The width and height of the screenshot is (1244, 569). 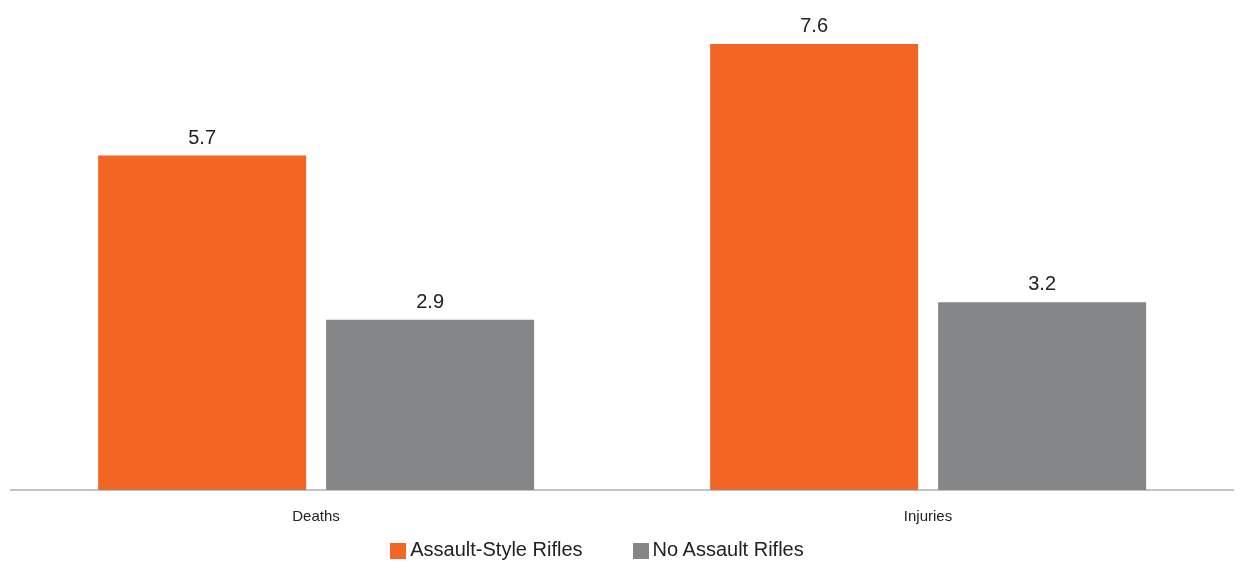 I want to click on legend-label: Assault-Style Rifles, so click(x=496, y=549).